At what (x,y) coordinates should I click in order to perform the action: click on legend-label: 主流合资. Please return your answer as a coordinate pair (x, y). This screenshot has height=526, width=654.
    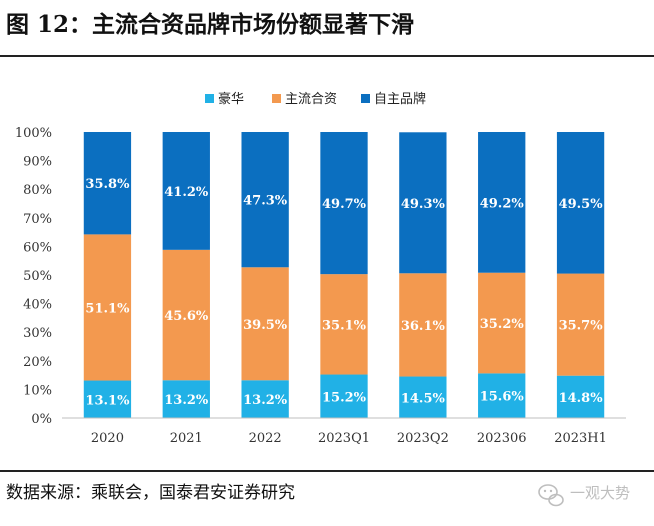
    Looking at the image, I should click on (311, 99).